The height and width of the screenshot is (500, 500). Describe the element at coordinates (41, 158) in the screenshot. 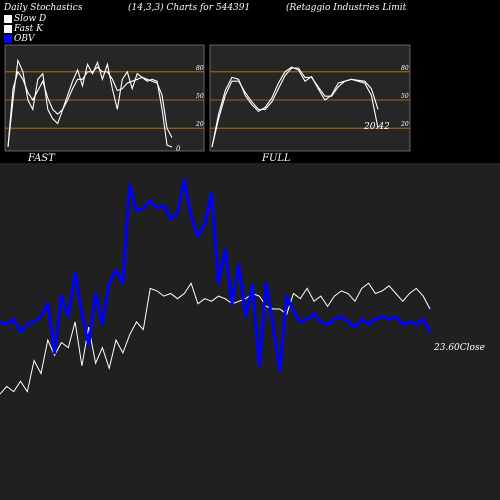

I see `panel-fast-caption: FAST` at that location.